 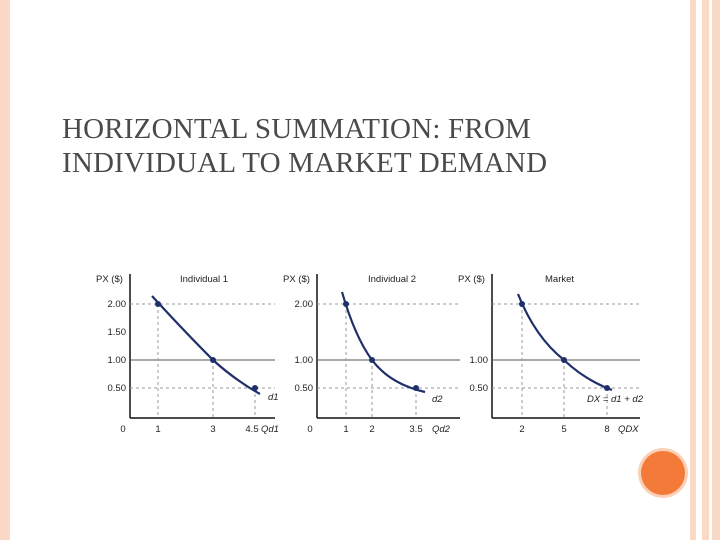 What do you see at coordinates (564, 342) in the screenshot?
I see `panel3-demand-curve` at bounding box center [564, 342].